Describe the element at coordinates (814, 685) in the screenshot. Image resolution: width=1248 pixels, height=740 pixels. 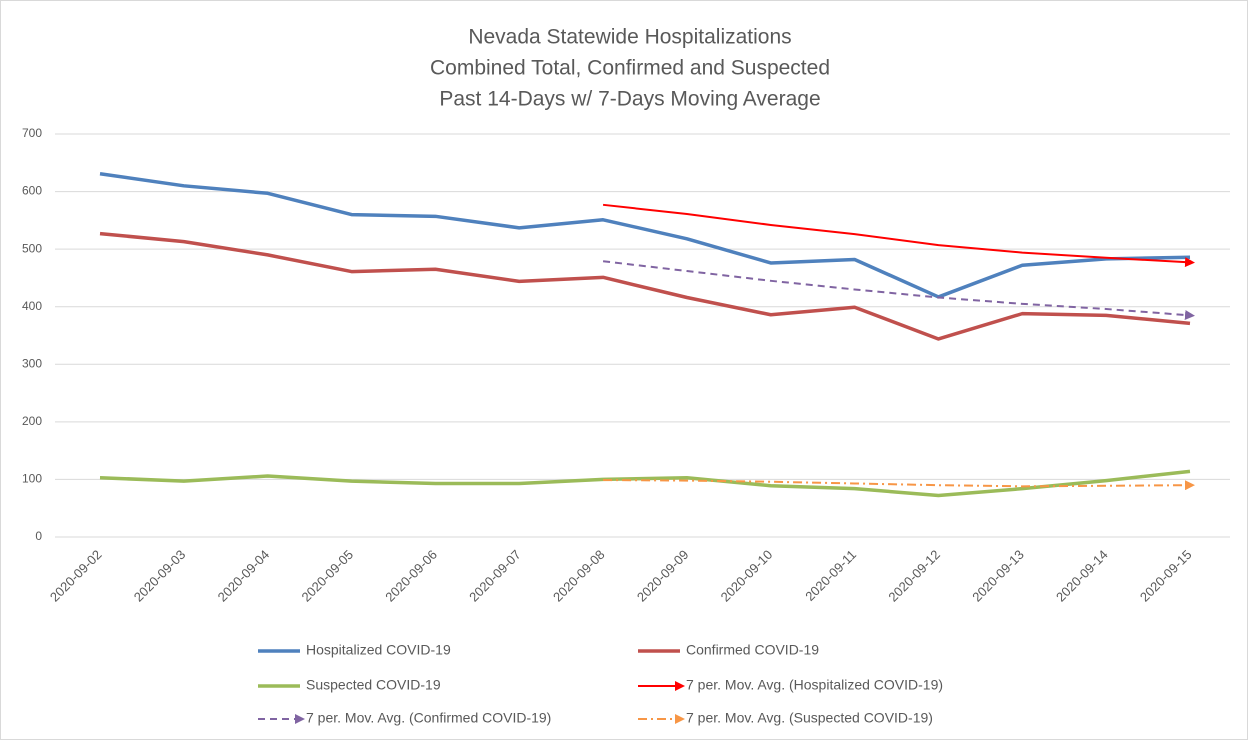
I see `legend-label: 7 per. Mov. Avg. (Hospitalized COVID-19)` at that location.